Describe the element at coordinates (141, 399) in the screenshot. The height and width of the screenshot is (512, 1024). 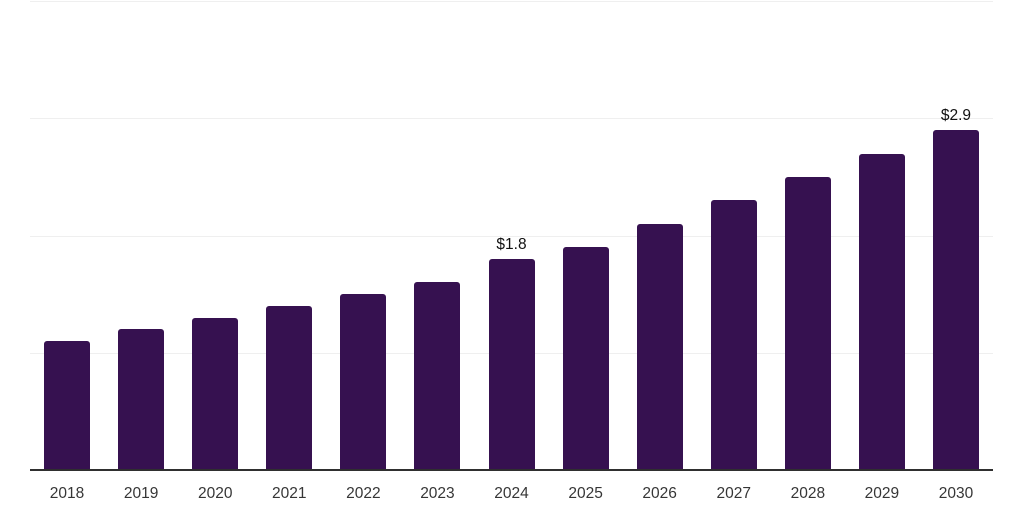
I see `bar-2019` at that location.